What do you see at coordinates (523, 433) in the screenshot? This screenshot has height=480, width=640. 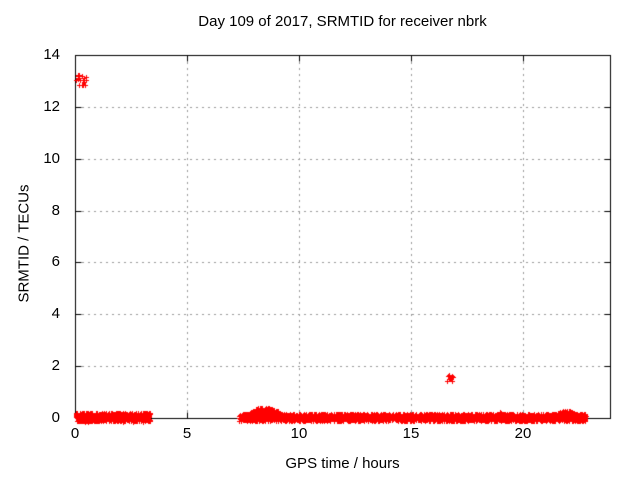 I see `x-tick-label: 20` at bounding box center [523, 433].